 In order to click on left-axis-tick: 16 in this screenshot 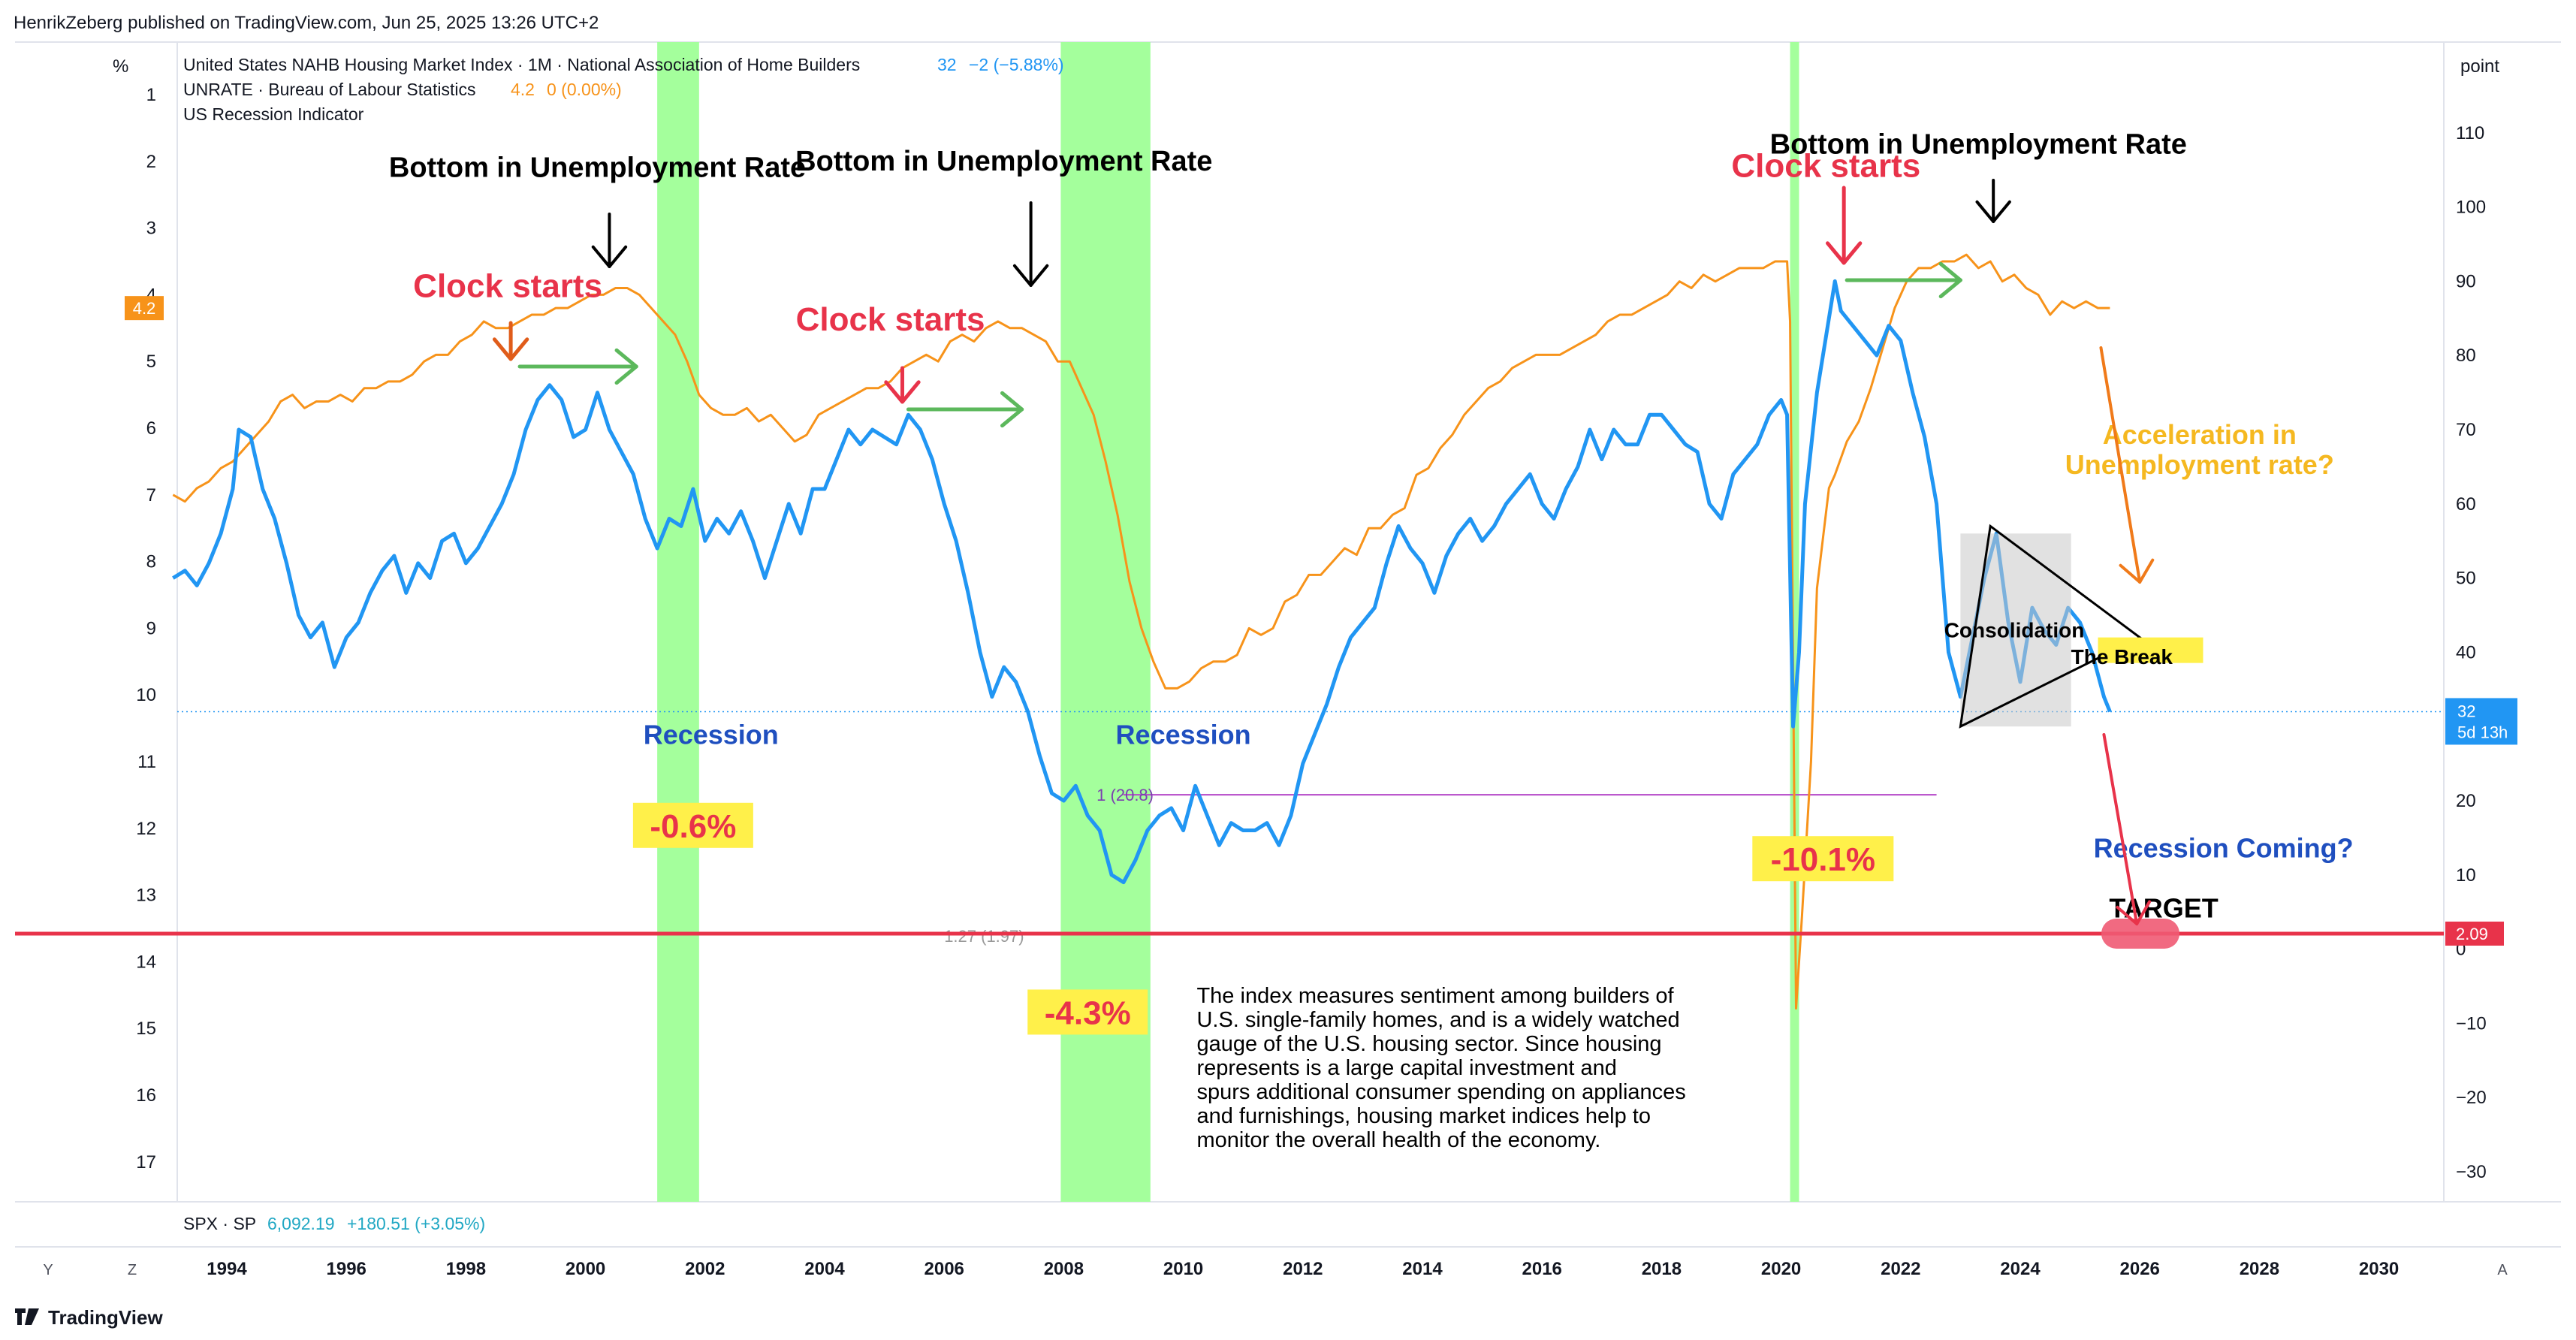, I will do `click(146, 1095)`.